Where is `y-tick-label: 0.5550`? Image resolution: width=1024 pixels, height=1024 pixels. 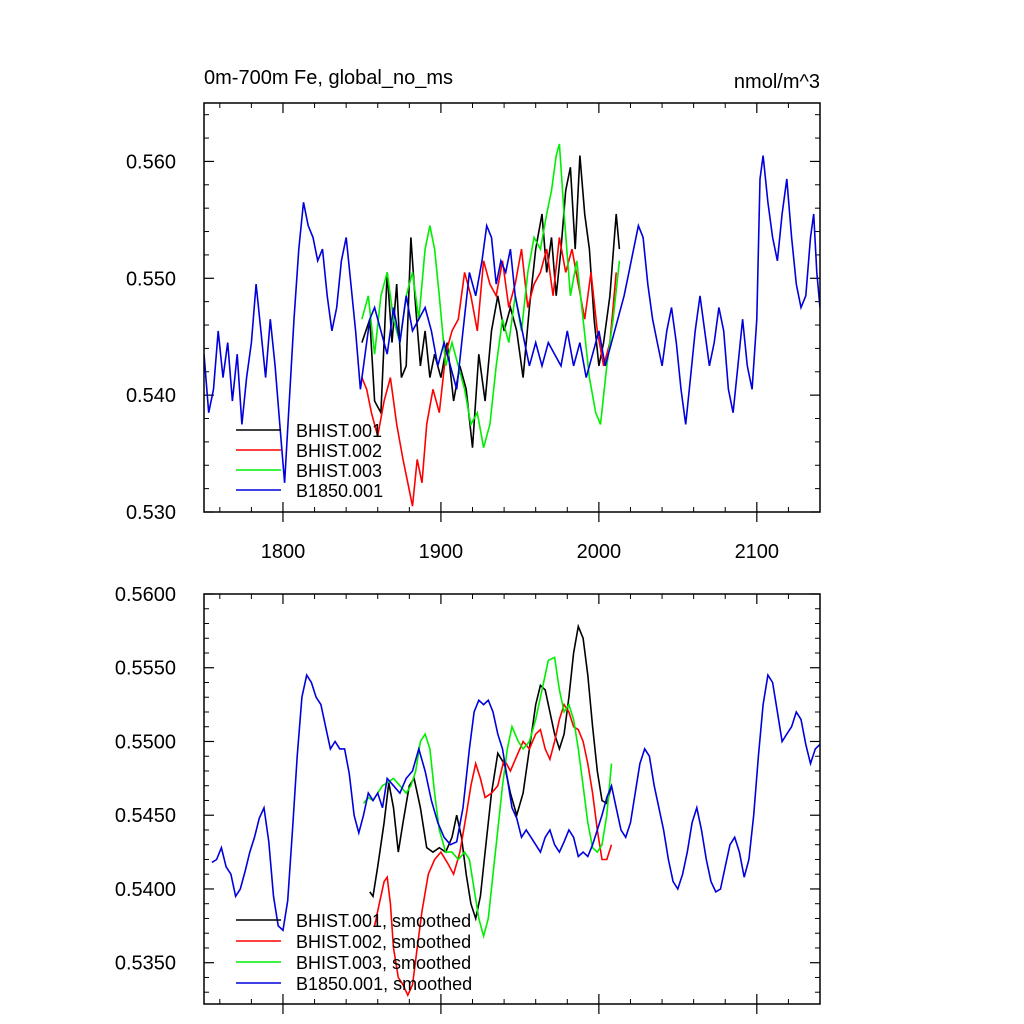 y-tick-label: 0.5550 is located at coordinates (145, 669).